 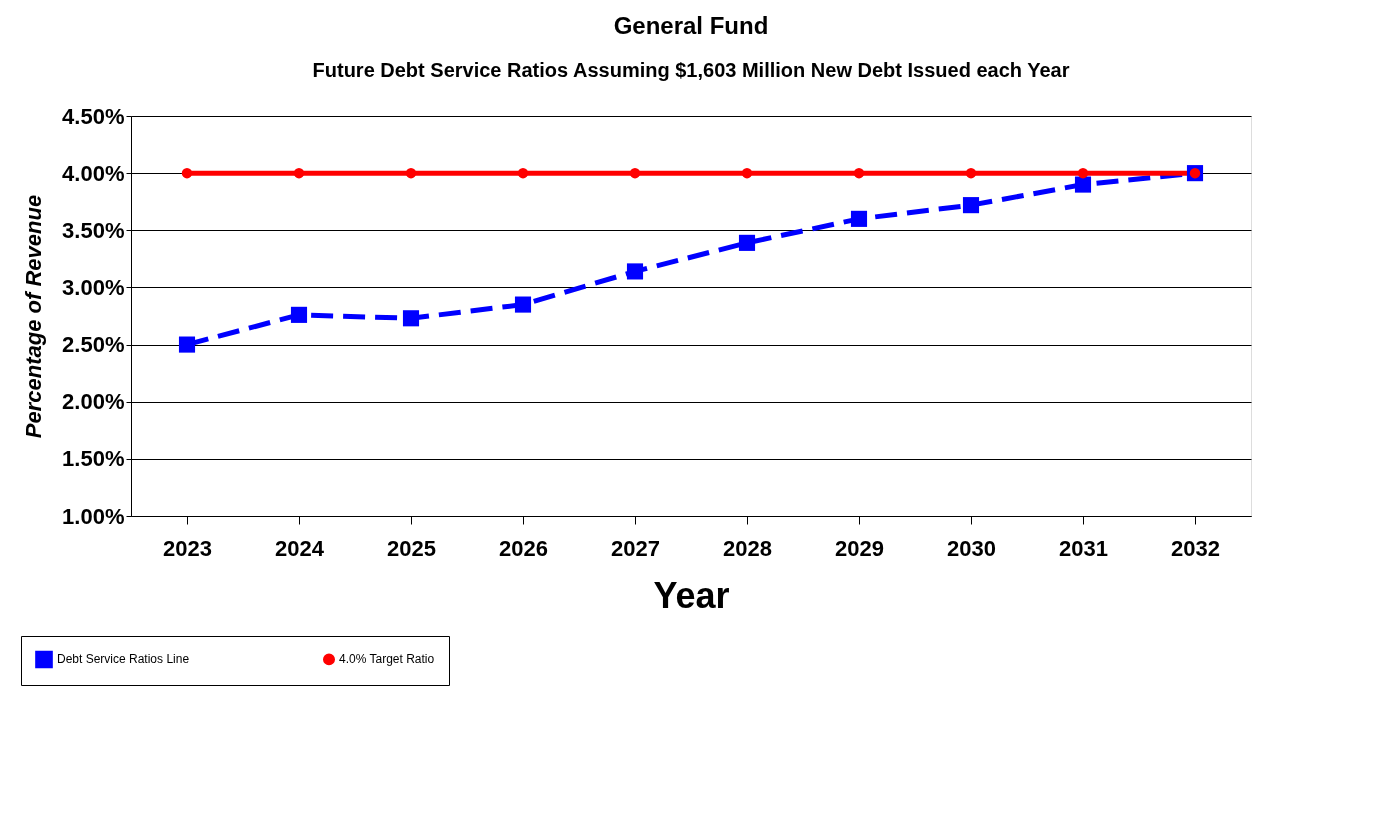 What do you see at coordinates (523, 548) in the screenshot?
I see `x-tick-label: 2026` at bounding box center [523, 548].